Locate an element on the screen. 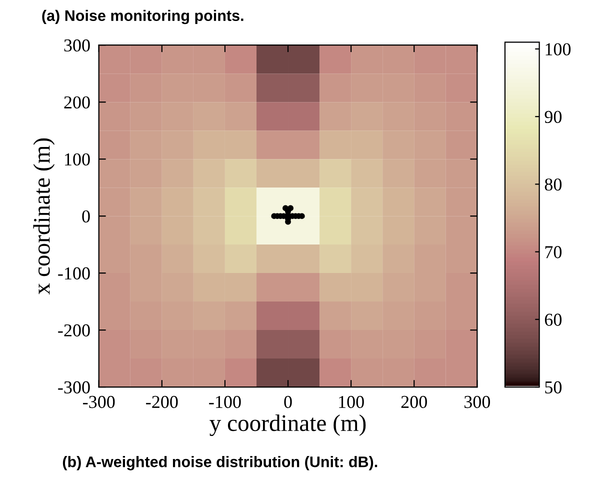 The height and width of the screenshot is (485, 592). x-tick-label: -200 is located at coordinates (162, 402).